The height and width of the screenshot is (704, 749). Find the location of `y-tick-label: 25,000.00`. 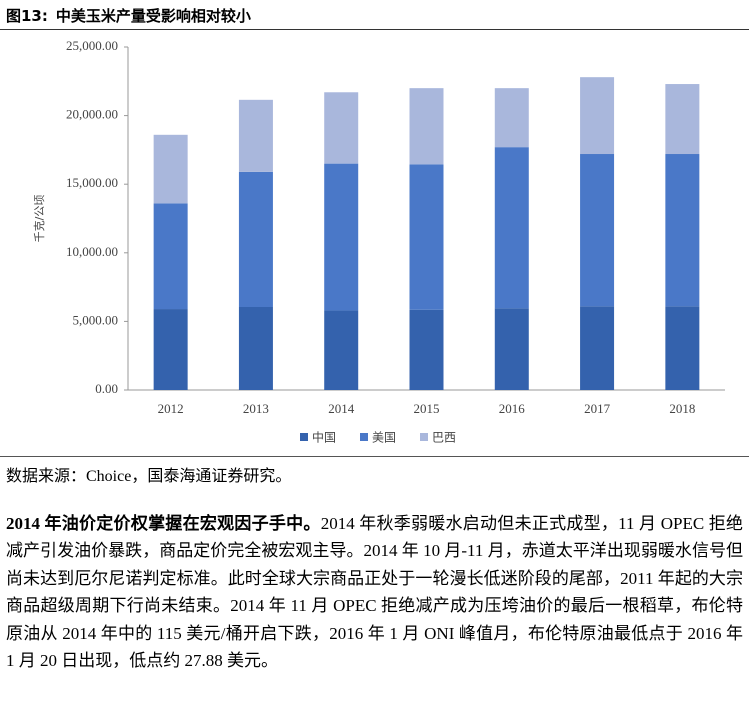

y-tick-label: 25,000.00 is located at coordinates (92, 45).